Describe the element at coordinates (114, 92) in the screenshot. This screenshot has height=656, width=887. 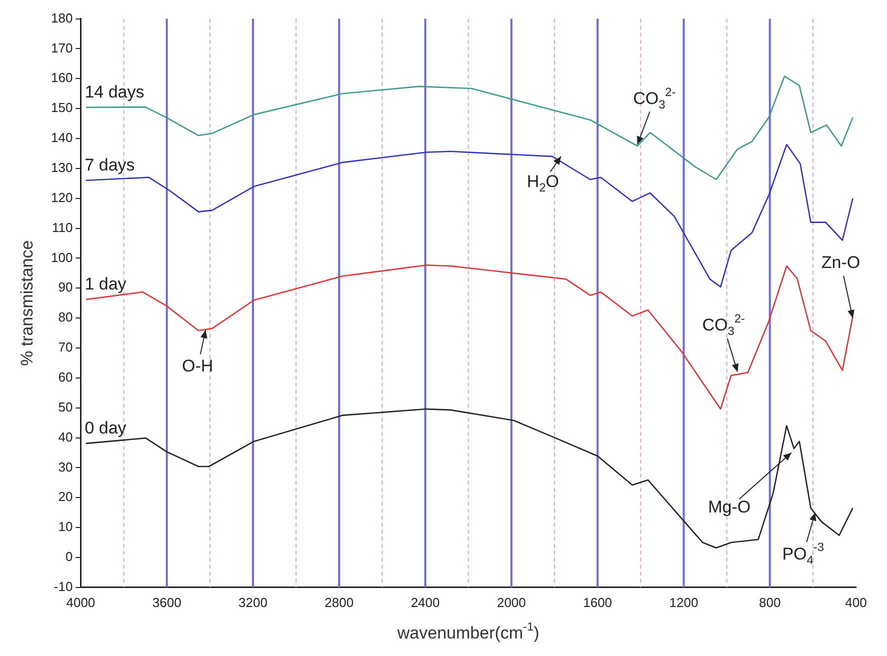
I see `series-label: 14 days` at that location.